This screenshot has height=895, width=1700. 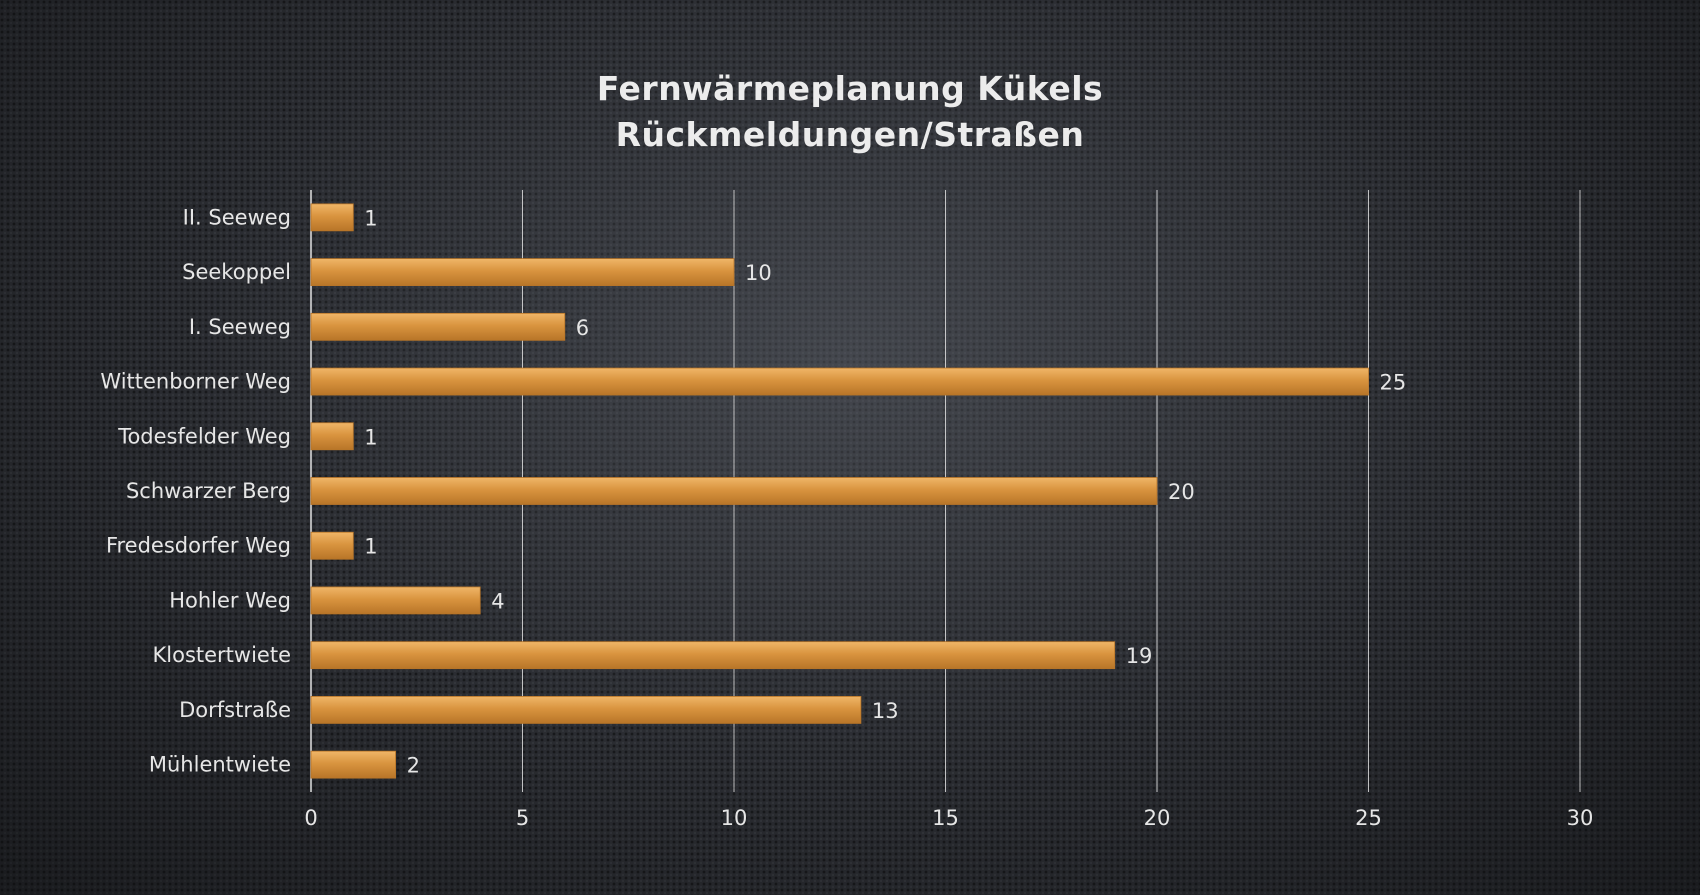 I want to click on data-label: 20, so click(x=1181, y=492).